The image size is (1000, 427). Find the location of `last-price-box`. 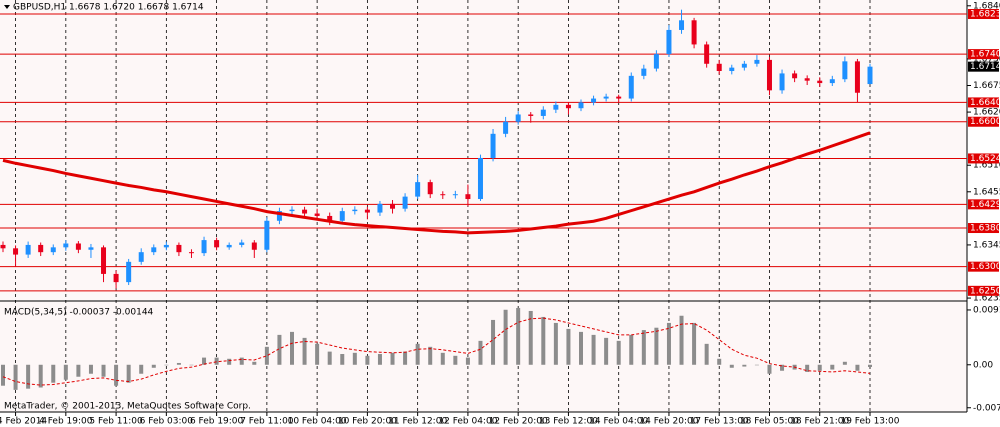

last-price-box is located at coordinates (983, 66).